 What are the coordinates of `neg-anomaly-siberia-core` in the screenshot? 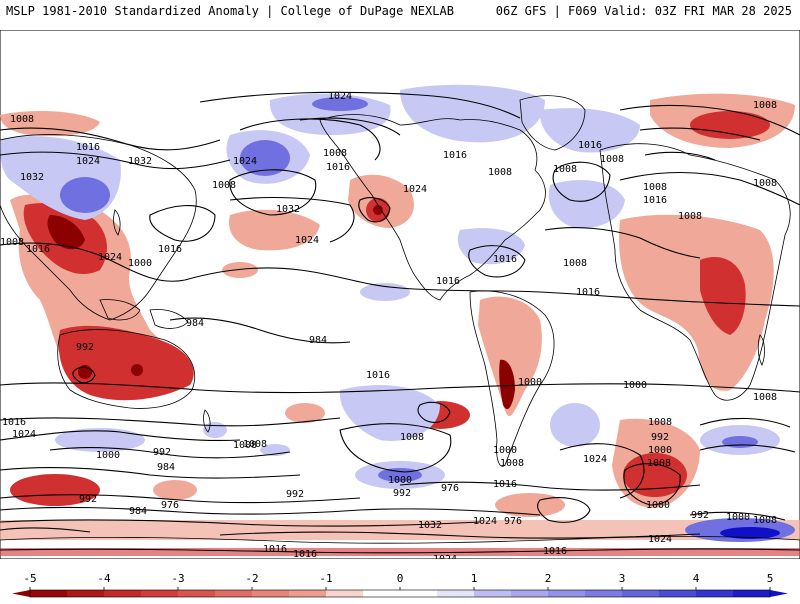 It's located at (66, 232).